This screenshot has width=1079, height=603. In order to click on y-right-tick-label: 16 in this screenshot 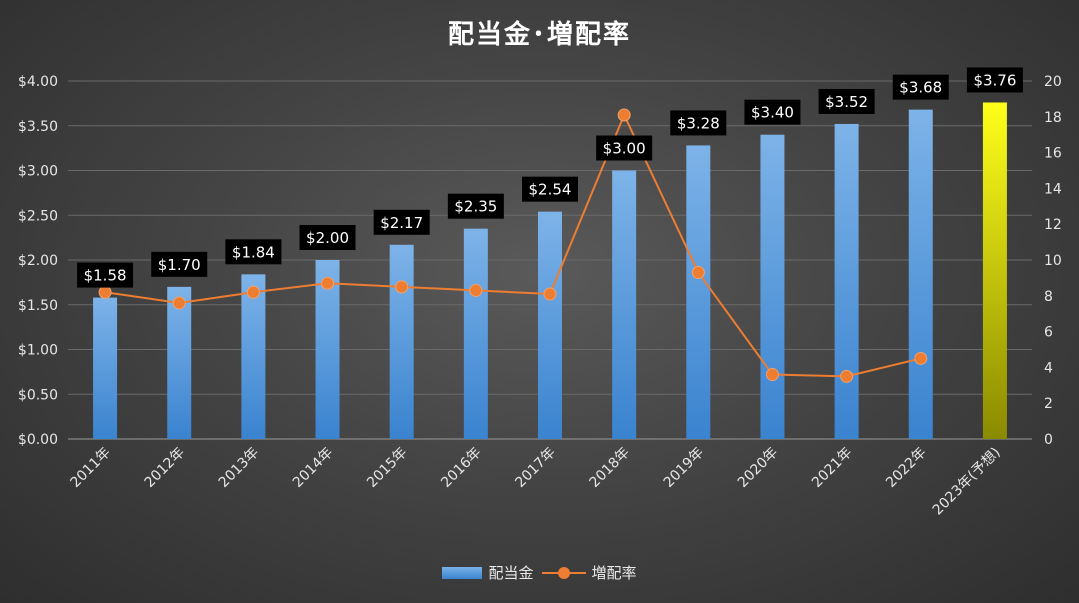, I will do `click(1053, 154)`.